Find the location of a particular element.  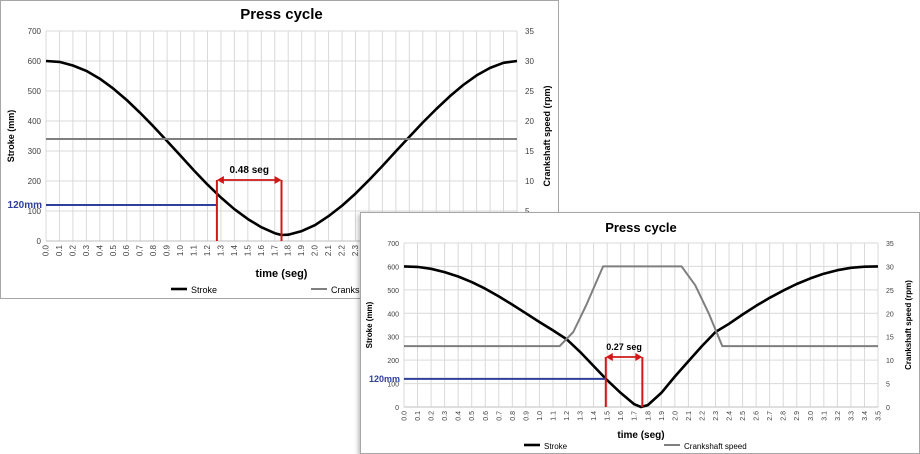

y2-tick-label: 30 is located at coordinates (890, 267).